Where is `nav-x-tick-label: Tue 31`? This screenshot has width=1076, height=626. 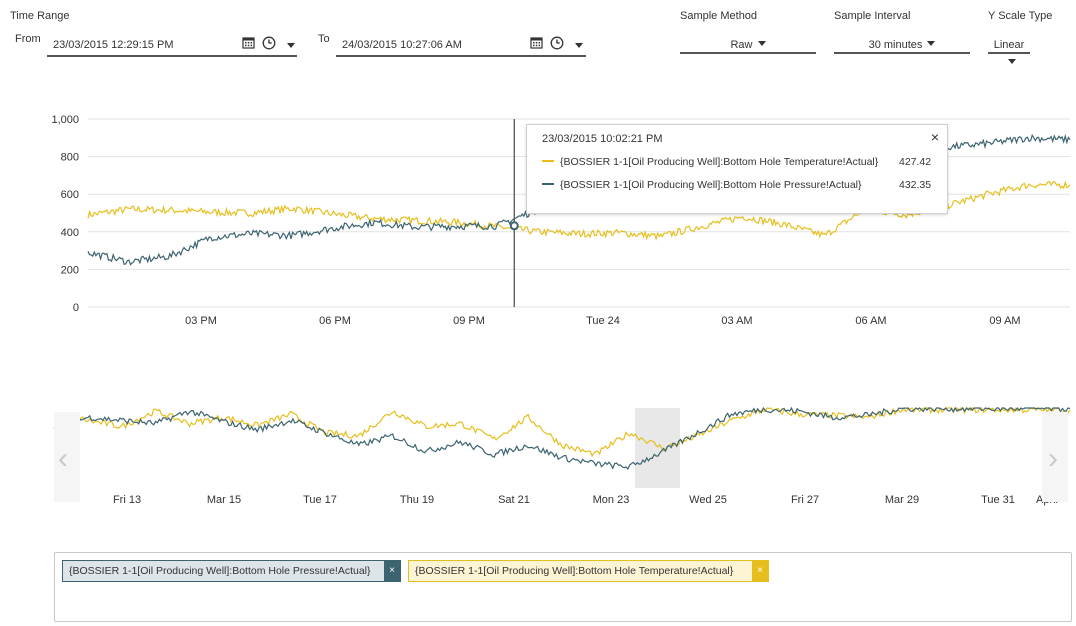
nav-x-tick-label: Tue 31 is located at coordinates (998, 500).